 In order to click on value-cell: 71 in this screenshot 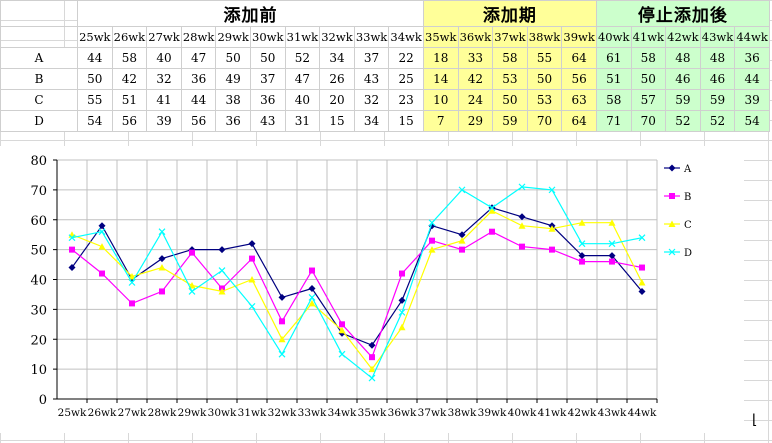, I will do `click(613, 121)`.